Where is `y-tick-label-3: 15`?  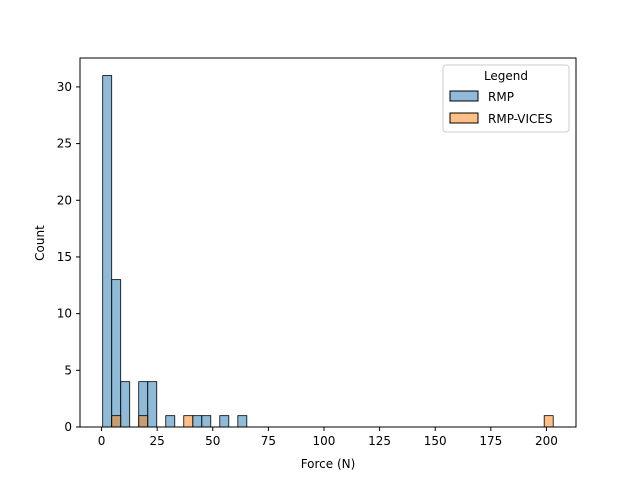
y-tick-label-3: 15 is located at coordinates (64, 257).